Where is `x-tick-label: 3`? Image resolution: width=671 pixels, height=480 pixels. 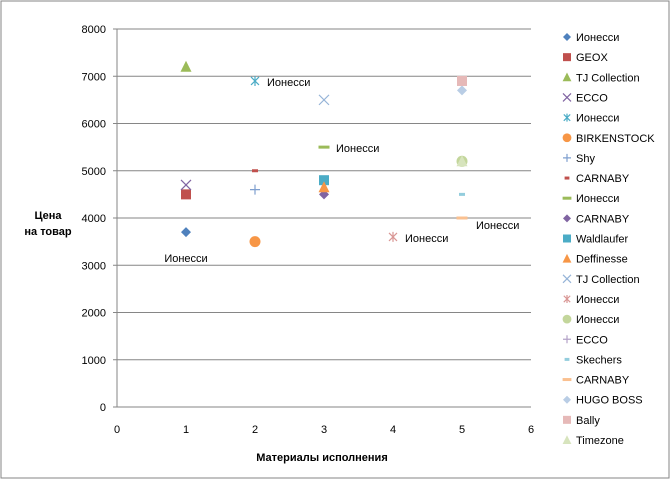
x-tick-label: 3 is located at coordinates (324, 430).